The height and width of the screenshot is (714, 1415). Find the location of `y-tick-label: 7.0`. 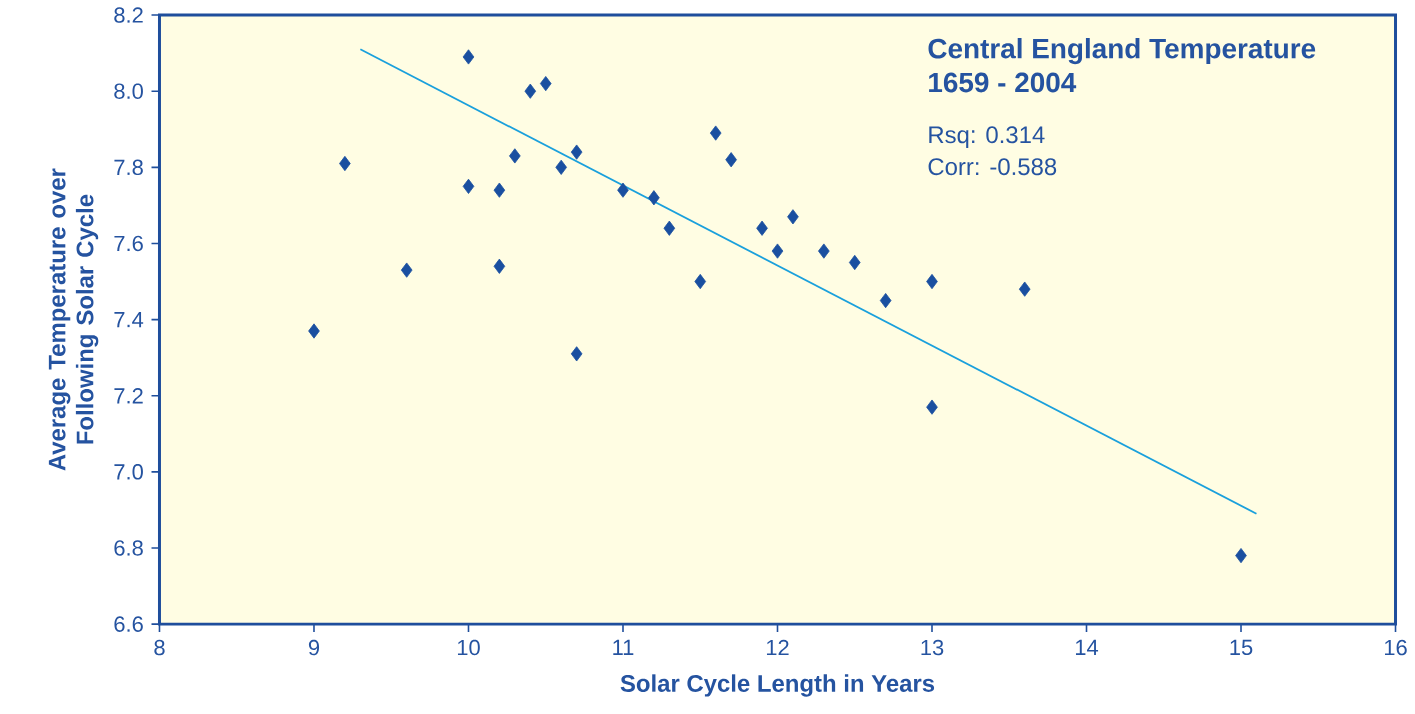

y-tick-label: 7.0 is located at coordinates (128, 472).